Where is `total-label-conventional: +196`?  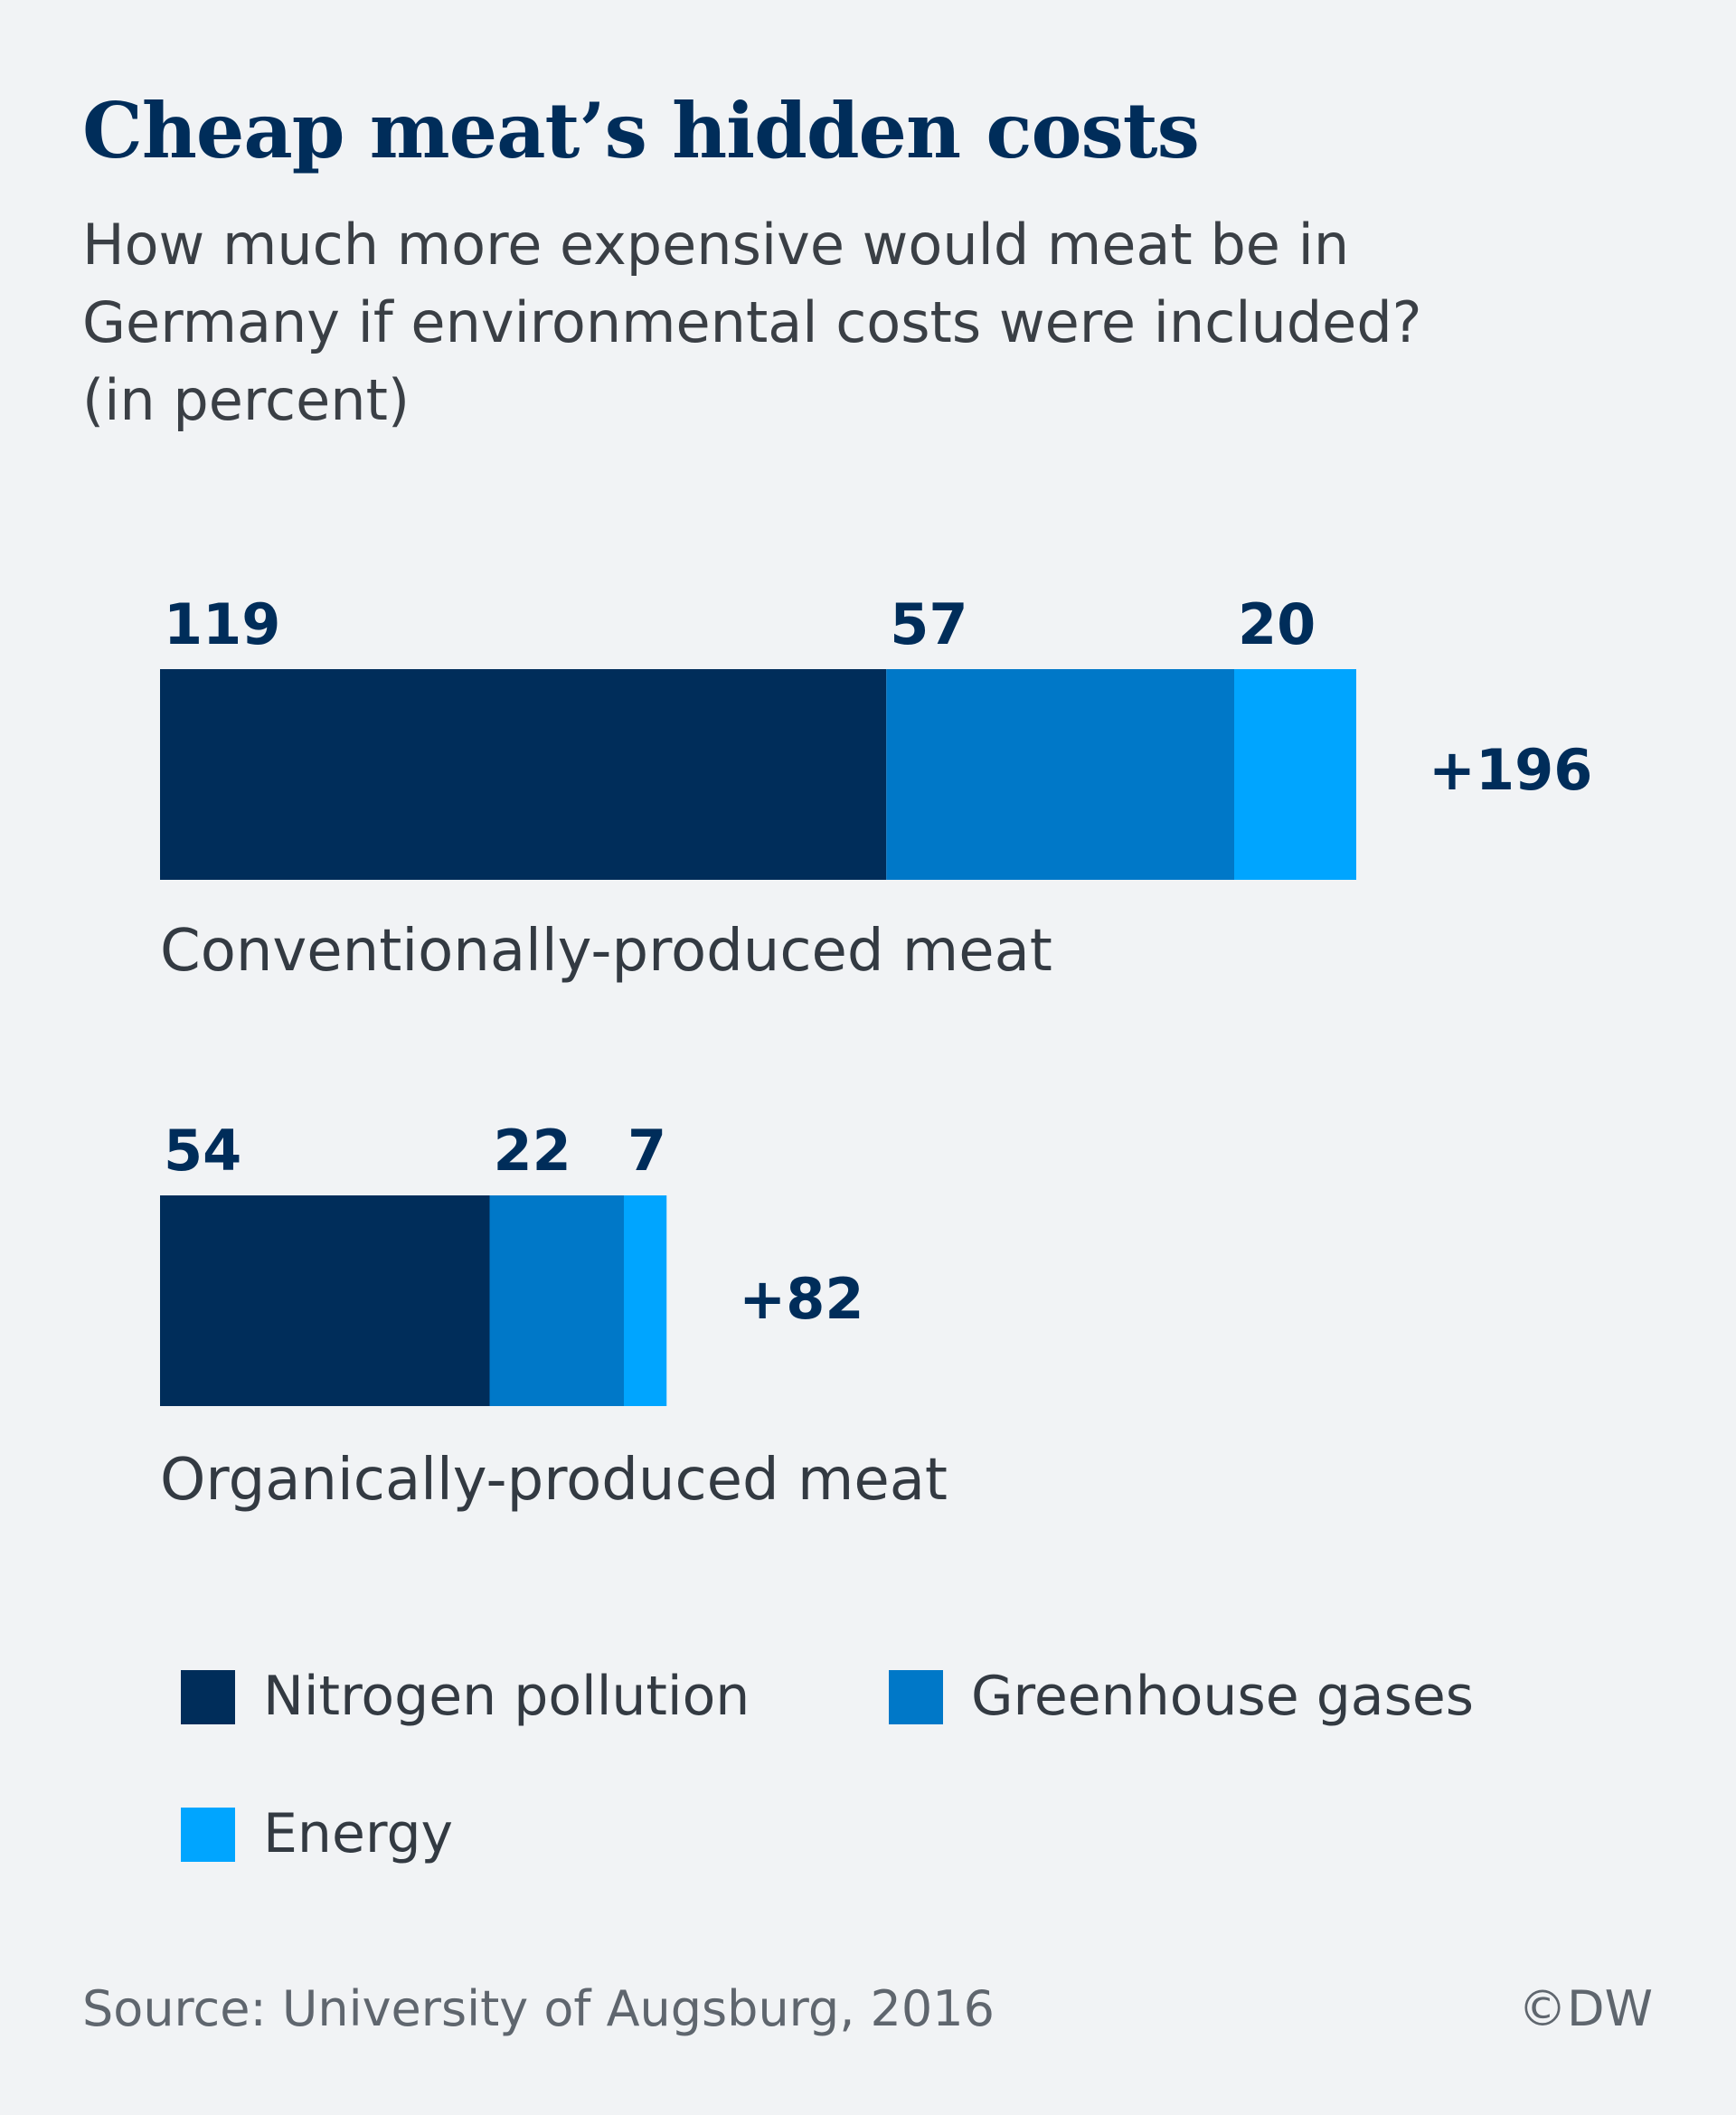 total-label-conventional: +196 is located at coordinates (1510, 770).